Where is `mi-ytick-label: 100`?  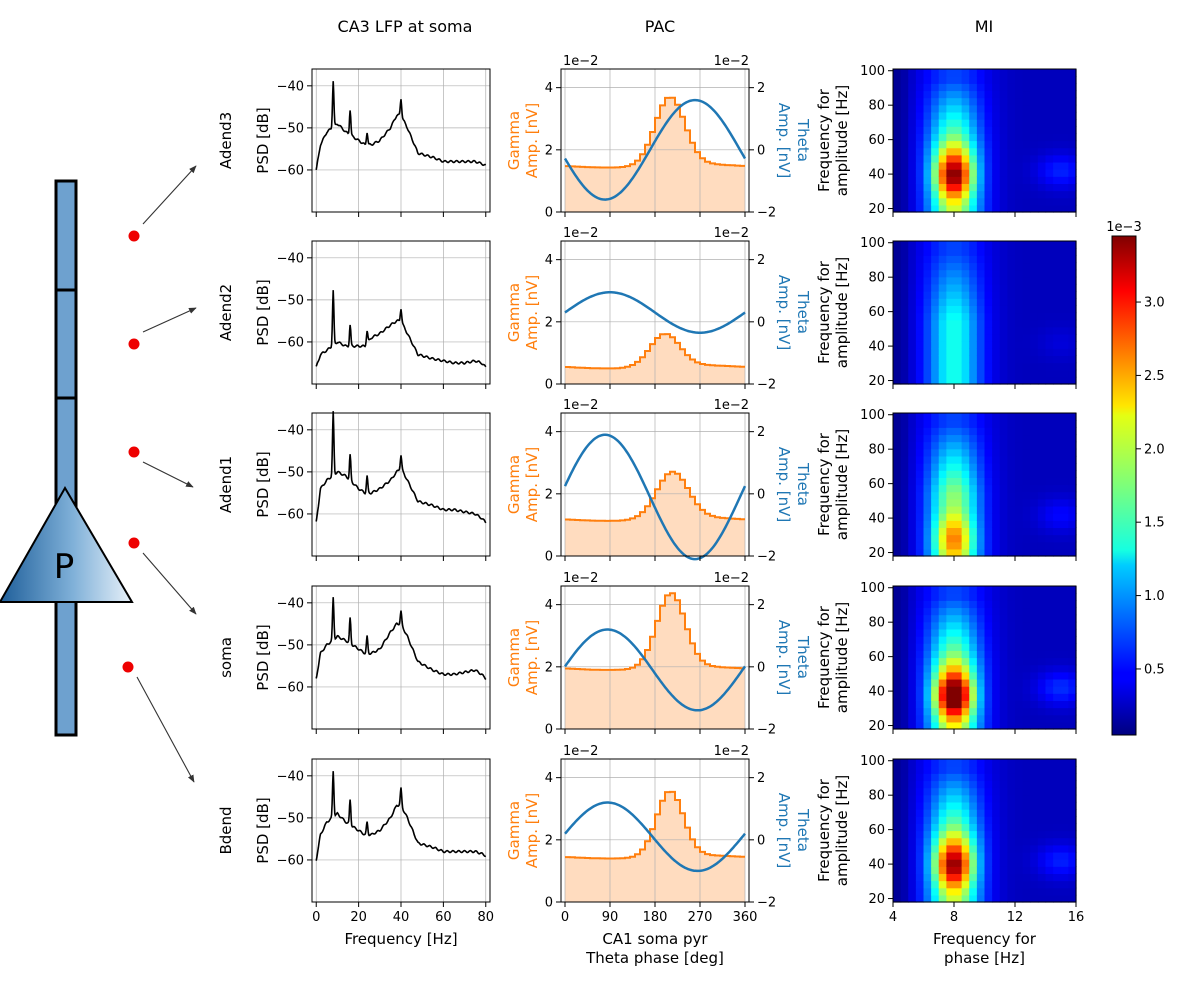 mi-ytick-label: 100 is located at coordinates (872, 243).